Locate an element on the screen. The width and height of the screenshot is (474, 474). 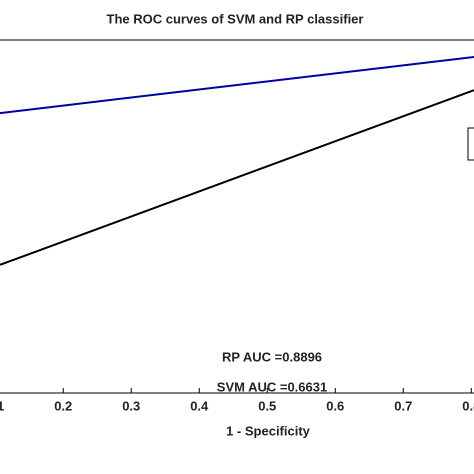
annotation: SVM AUC =0.6631 is located at coordinates (272, 386).